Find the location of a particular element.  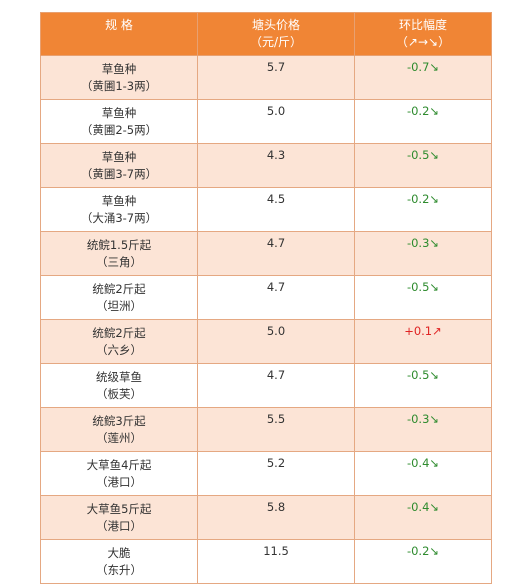

price-cell: 5.8 is located at coordinates (276, 517).